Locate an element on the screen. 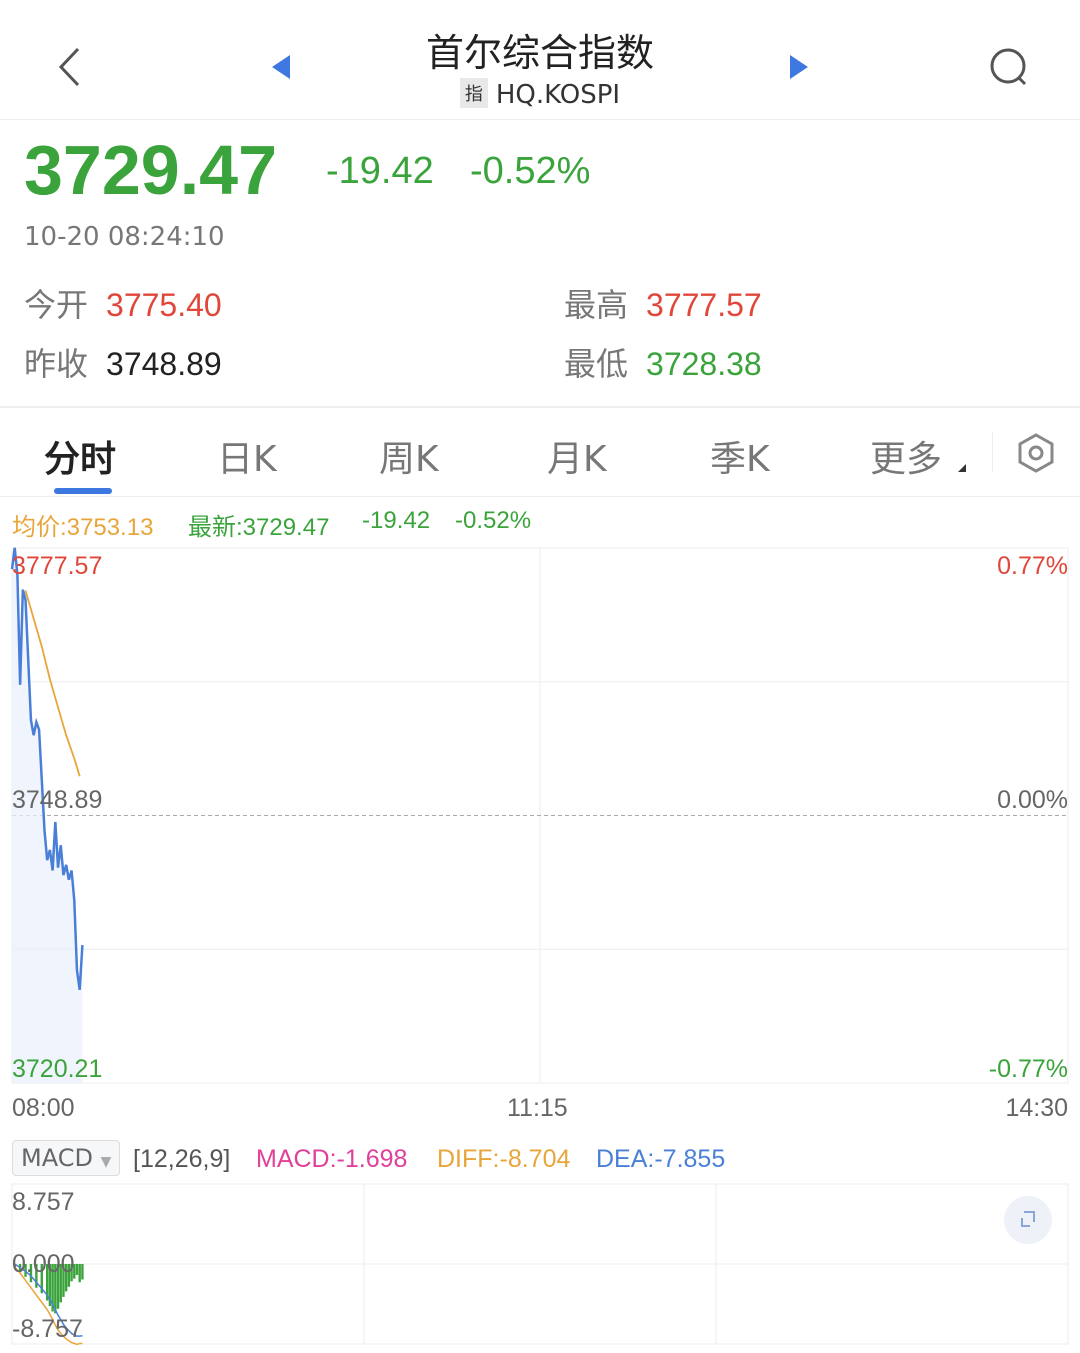 This screenshot has height=1353, width=1080. pct-label-low: -0.77% is located at coordinates (1028, 1069).